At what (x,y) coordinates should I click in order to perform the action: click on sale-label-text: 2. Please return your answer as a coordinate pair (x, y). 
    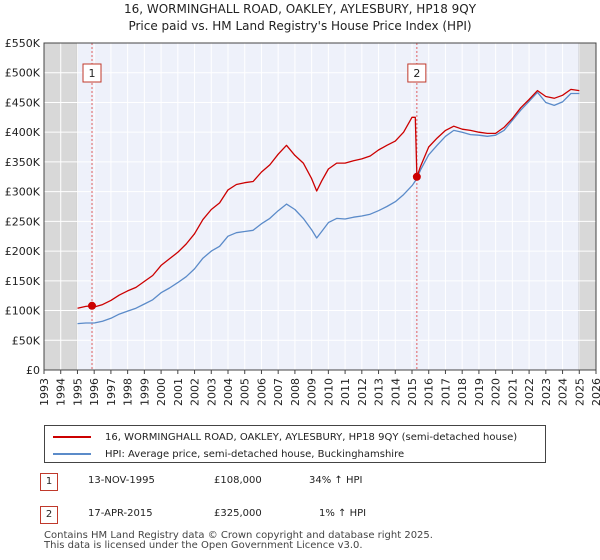
    Looking at the image, I should click on (416, 73).